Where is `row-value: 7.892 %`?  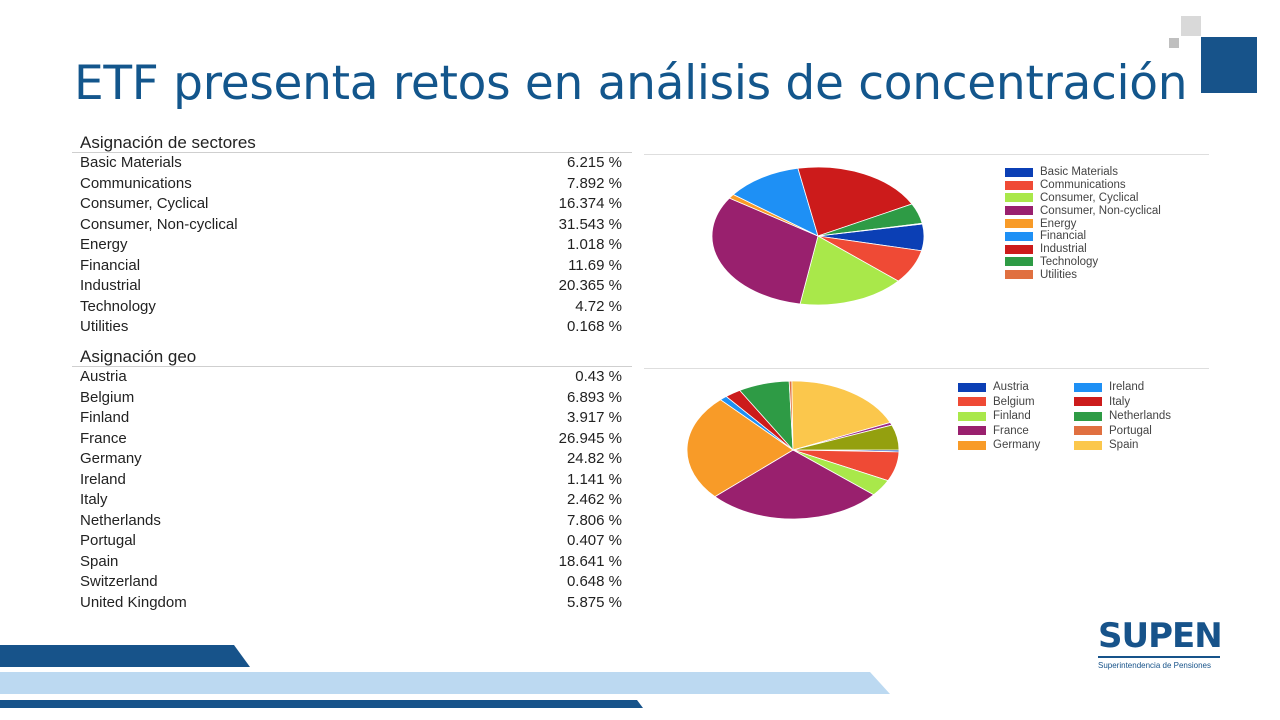
row-value: 7.892 % is located at coordinates (594, 183).